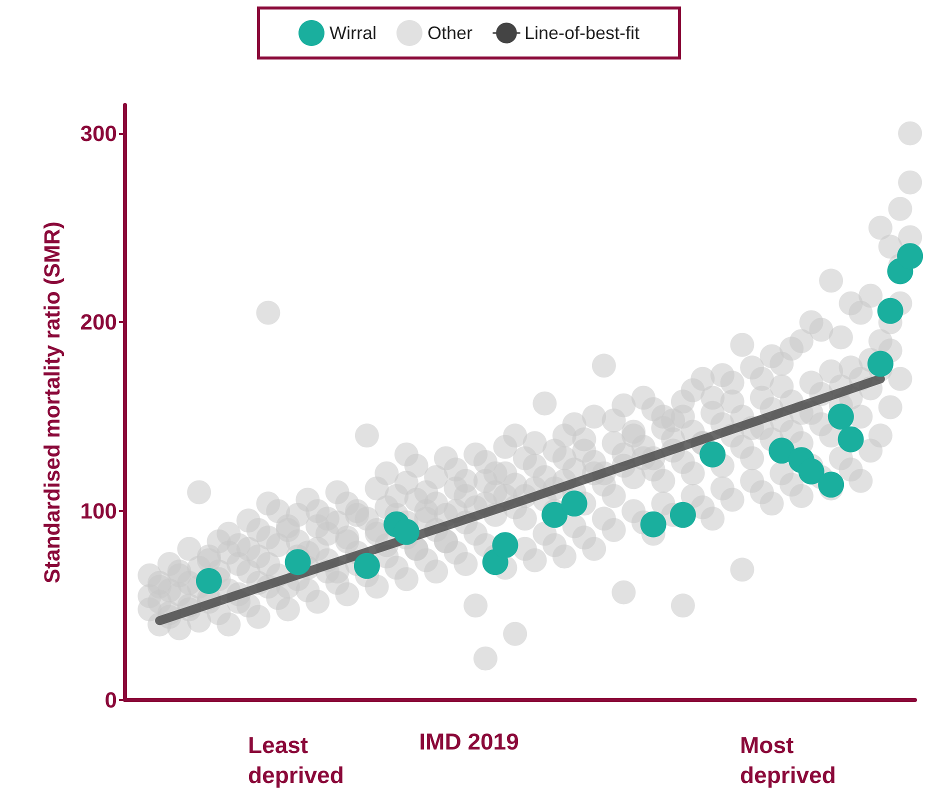 The height and width of the screenshot is (793, 938). What do you see at coordinates (98, 133) in the screenshot?
I see `y-tick-label: 300` at bounding box center [98, 133].